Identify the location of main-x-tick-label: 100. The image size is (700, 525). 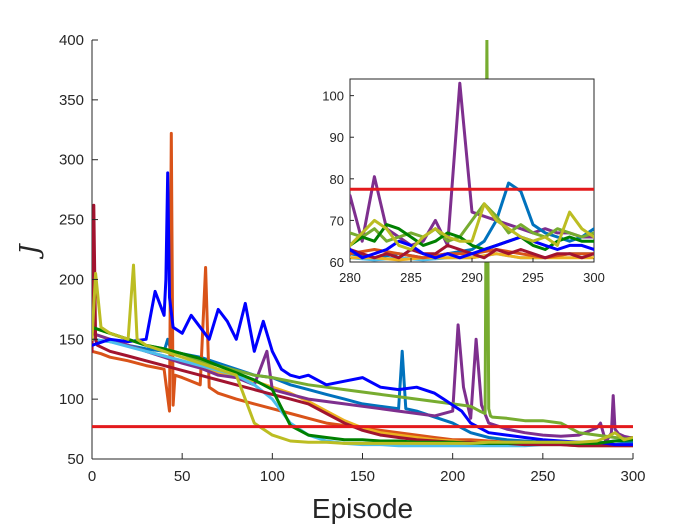
(272, 476).